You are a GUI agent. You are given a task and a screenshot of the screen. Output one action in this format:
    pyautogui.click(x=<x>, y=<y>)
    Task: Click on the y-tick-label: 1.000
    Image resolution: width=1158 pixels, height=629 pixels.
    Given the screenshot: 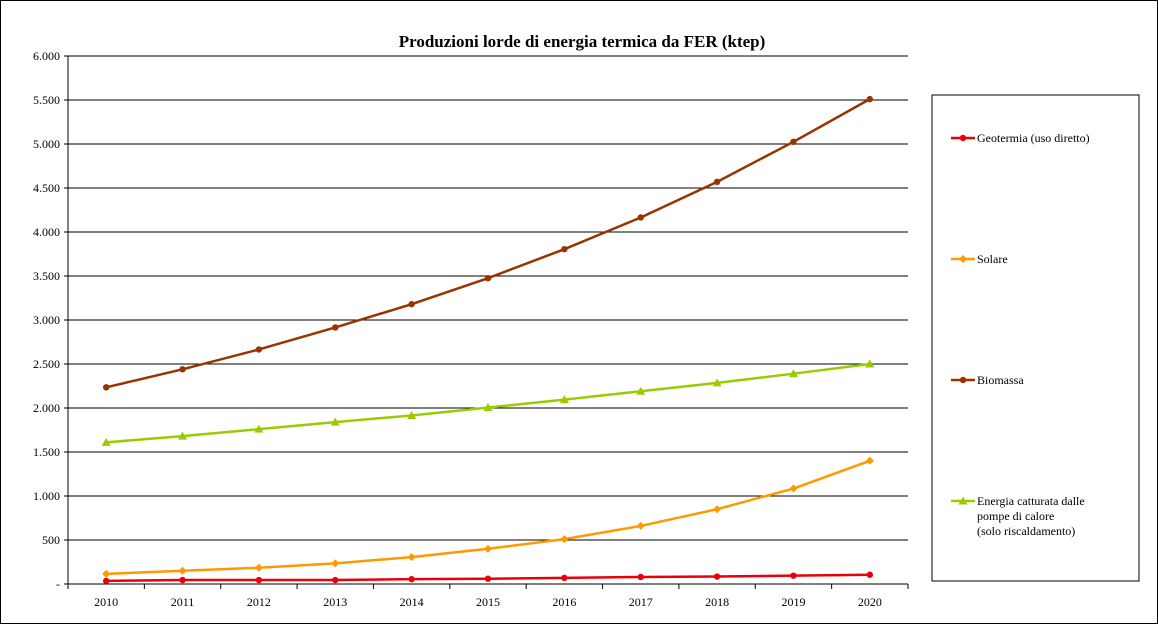 What is the action you would take?
    pyautogui.click(x=46, y=496)
    